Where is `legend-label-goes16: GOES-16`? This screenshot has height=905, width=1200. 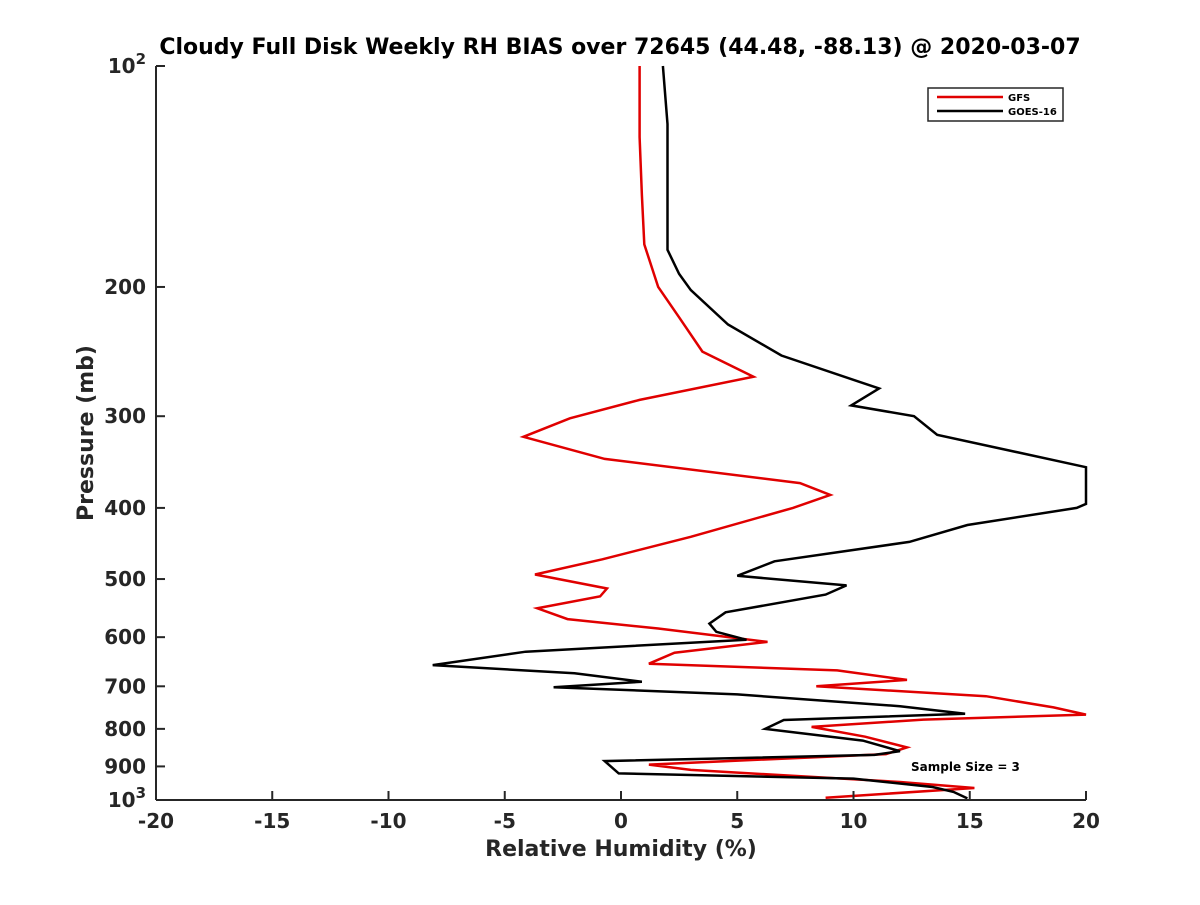
legend-label-goes16: GOES-16 is located at coordinates (1032, 112).